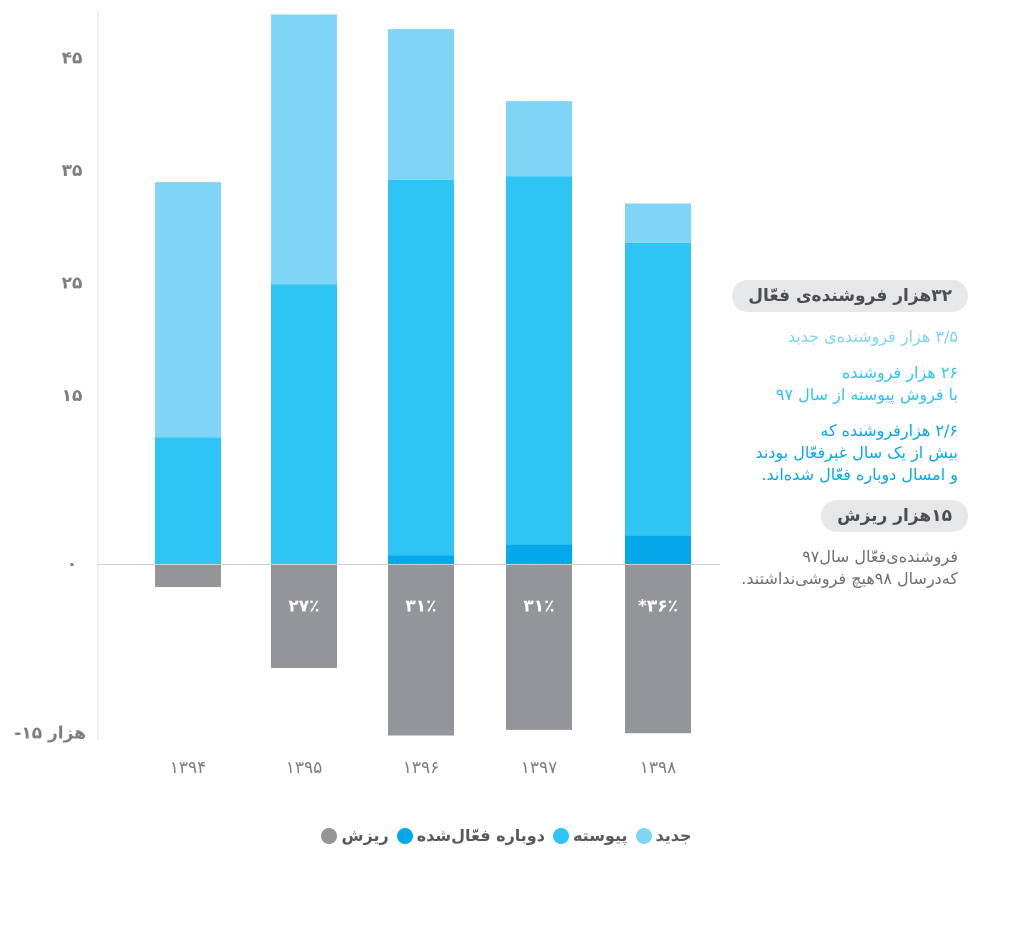 Image resolution: width=1013 pixels, height=928 pixels. Describe the element at coordinates (421, 768) in the screenshot. I see `x-tick-label: ۱۳۹۶` at that location.